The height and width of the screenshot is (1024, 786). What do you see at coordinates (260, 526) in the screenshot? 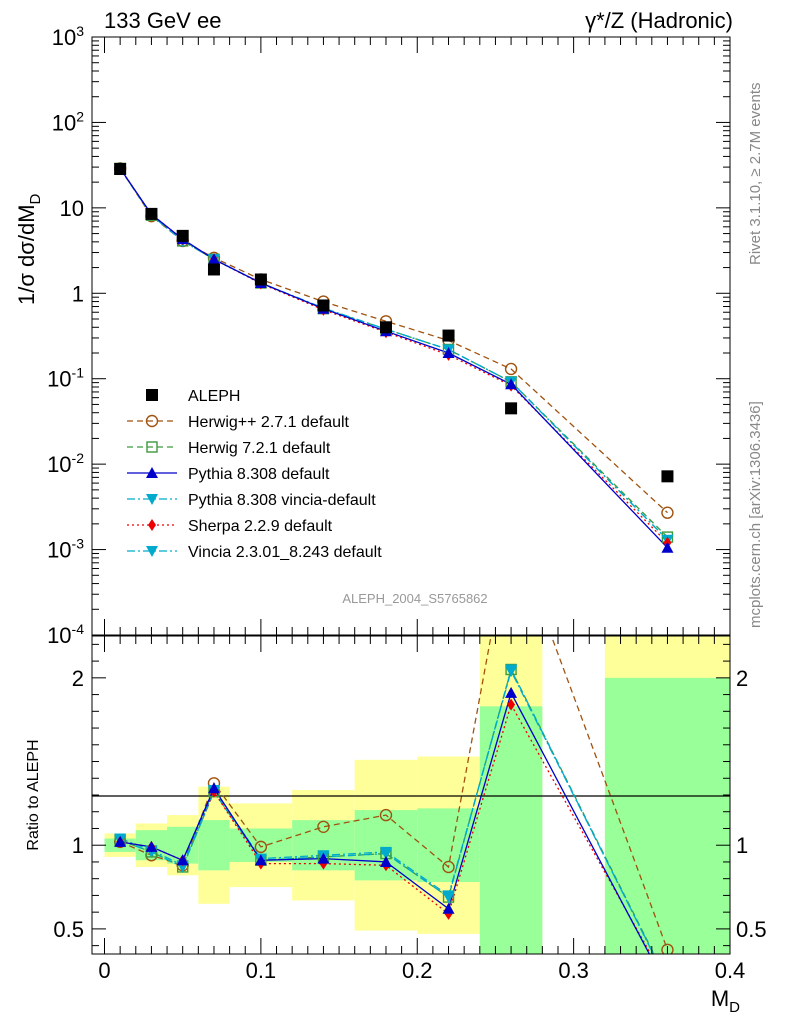
I see `legend-label-sherpa: Sherpa 2.2.9 default` at bounding box center [260, 526].